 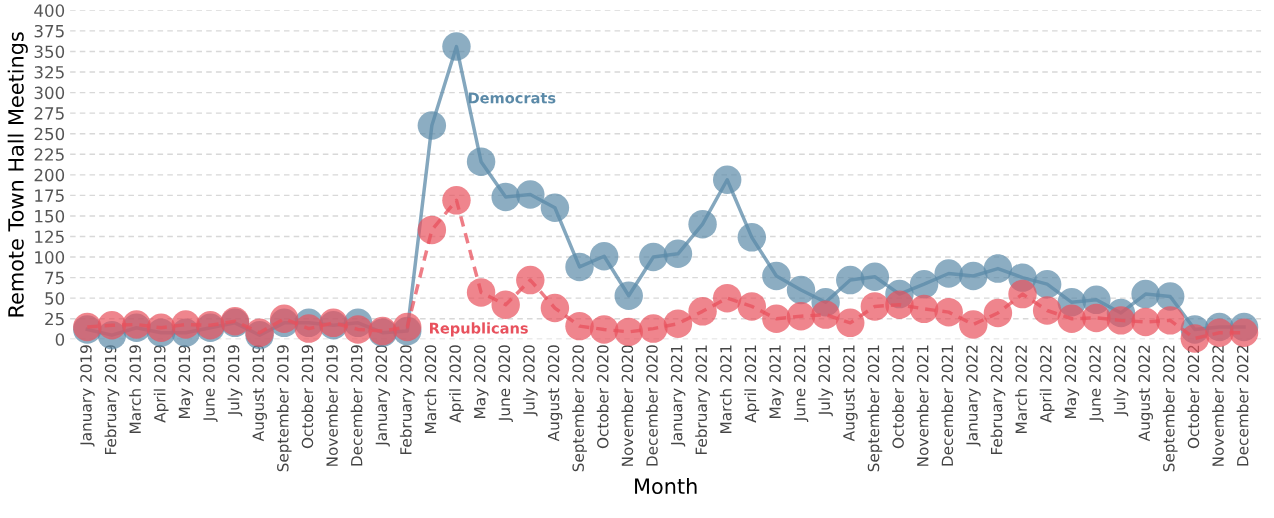 I want to click on x-tick-label: July 2019, so click(x=235, y=381).